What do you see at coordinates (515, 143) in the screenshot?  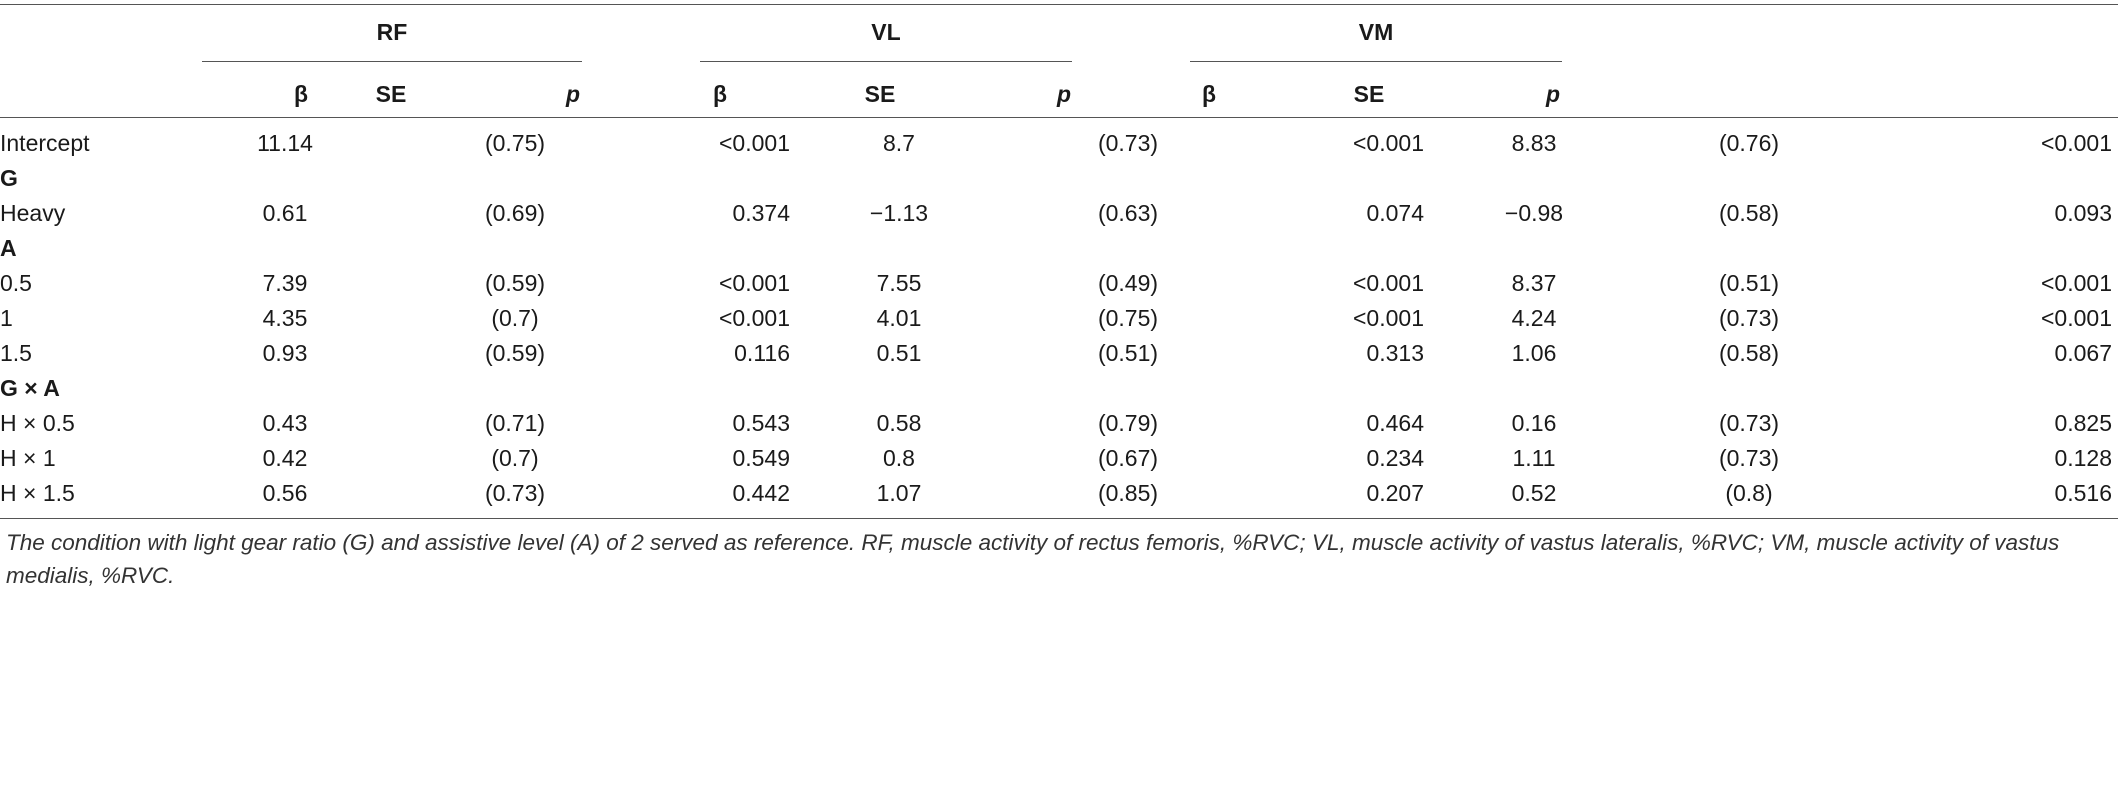 I see `rf-se-cell: (0.75)` at bounding box center [515, 143].